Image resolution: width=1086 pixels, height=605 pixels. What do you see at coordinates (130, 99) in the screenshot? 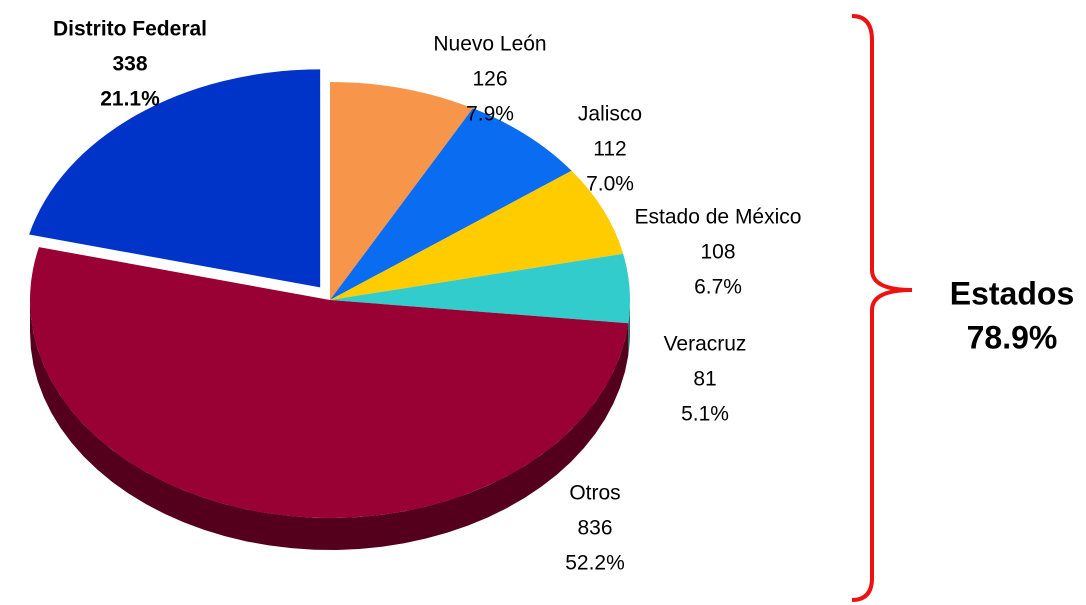
I see `slice-percent: 21.1%` at bounding box center [130, 99].